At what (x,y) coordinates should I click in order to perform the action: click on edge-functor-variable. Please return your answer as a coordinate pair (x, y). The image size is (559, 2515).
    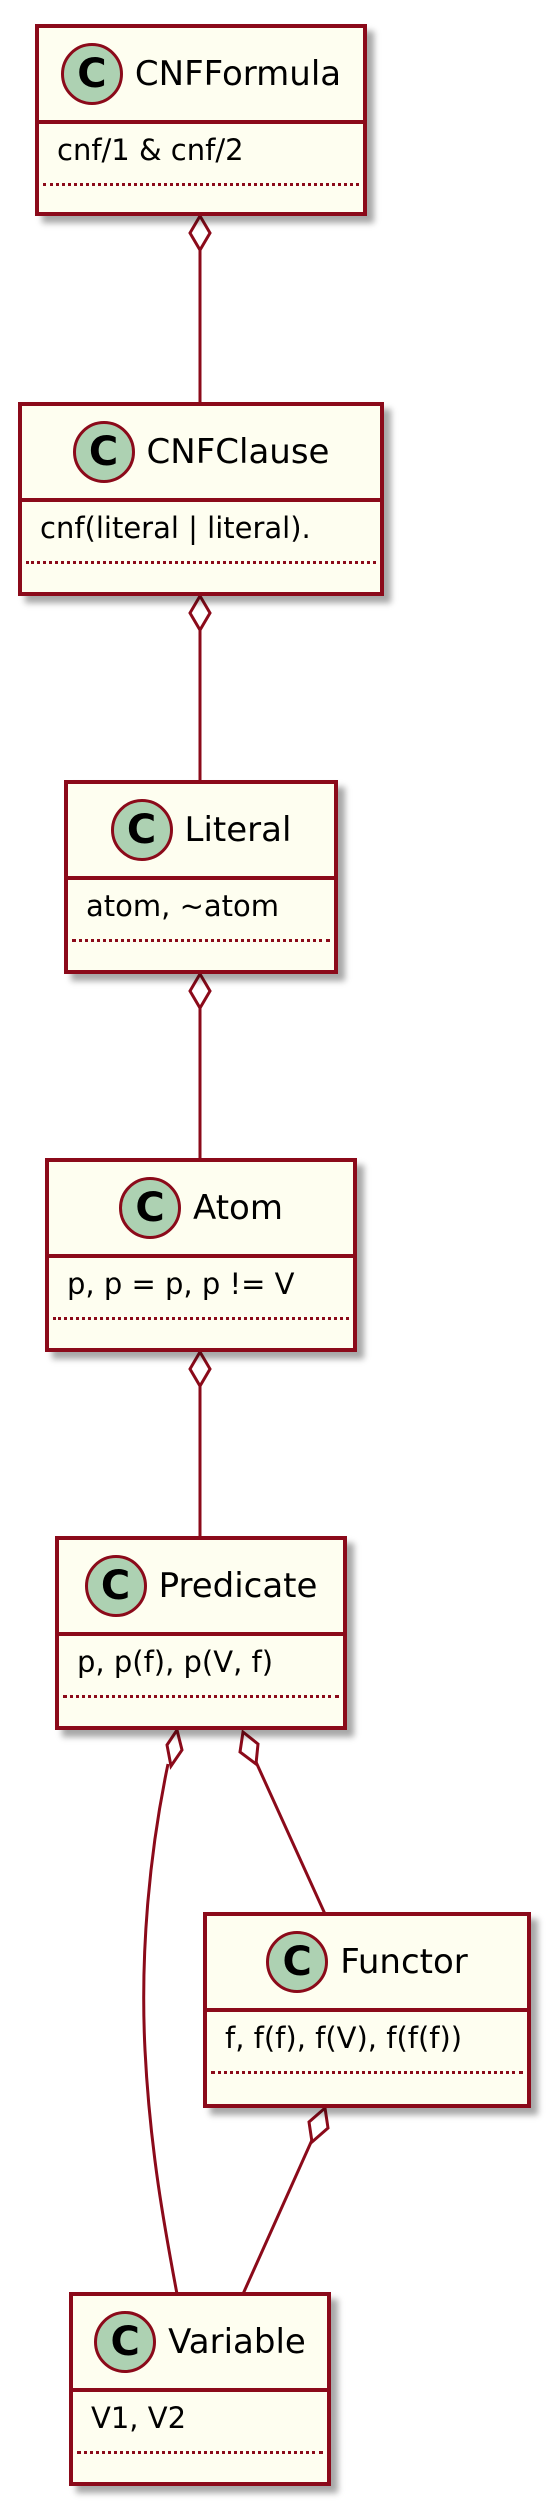
    Looking at the image, I should click on (285, 2200).